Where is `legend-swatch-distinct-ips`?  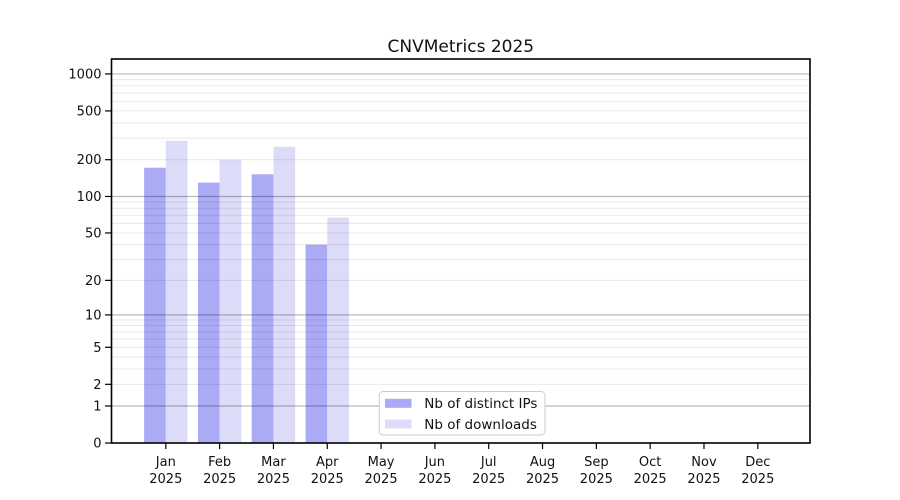 legend-swatch-distinct-ips is located at coordinates (398, 403).